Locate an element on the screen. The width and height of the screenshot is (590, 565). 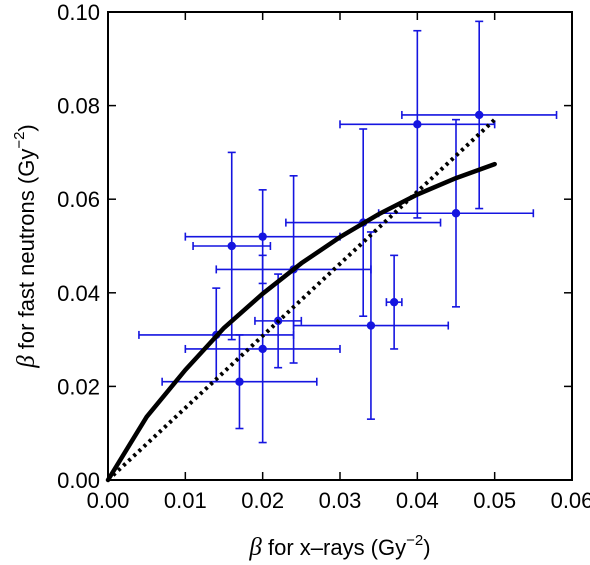
y-tick-label: 0.02 is located at coordinates (78, 386).